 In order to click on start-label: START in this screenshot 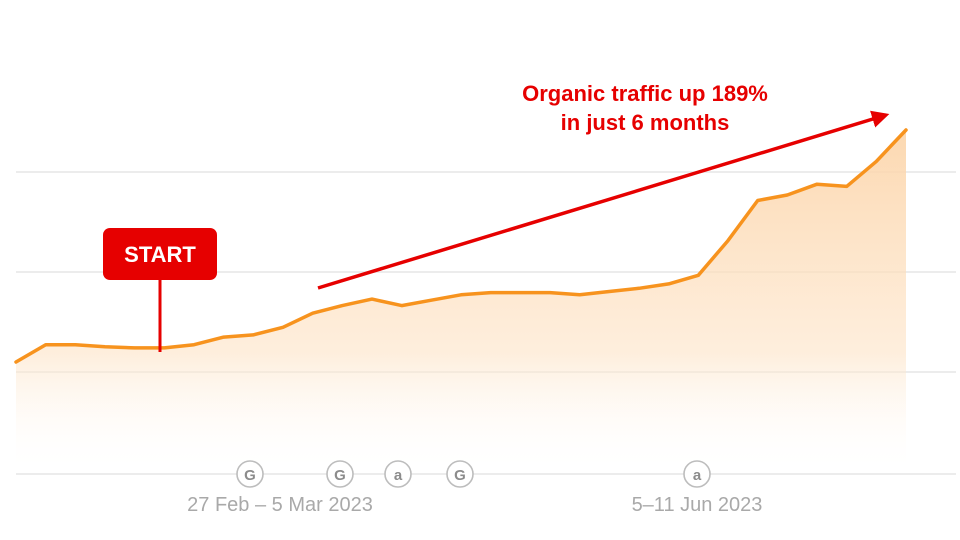, I will do `click(160, 254)`.